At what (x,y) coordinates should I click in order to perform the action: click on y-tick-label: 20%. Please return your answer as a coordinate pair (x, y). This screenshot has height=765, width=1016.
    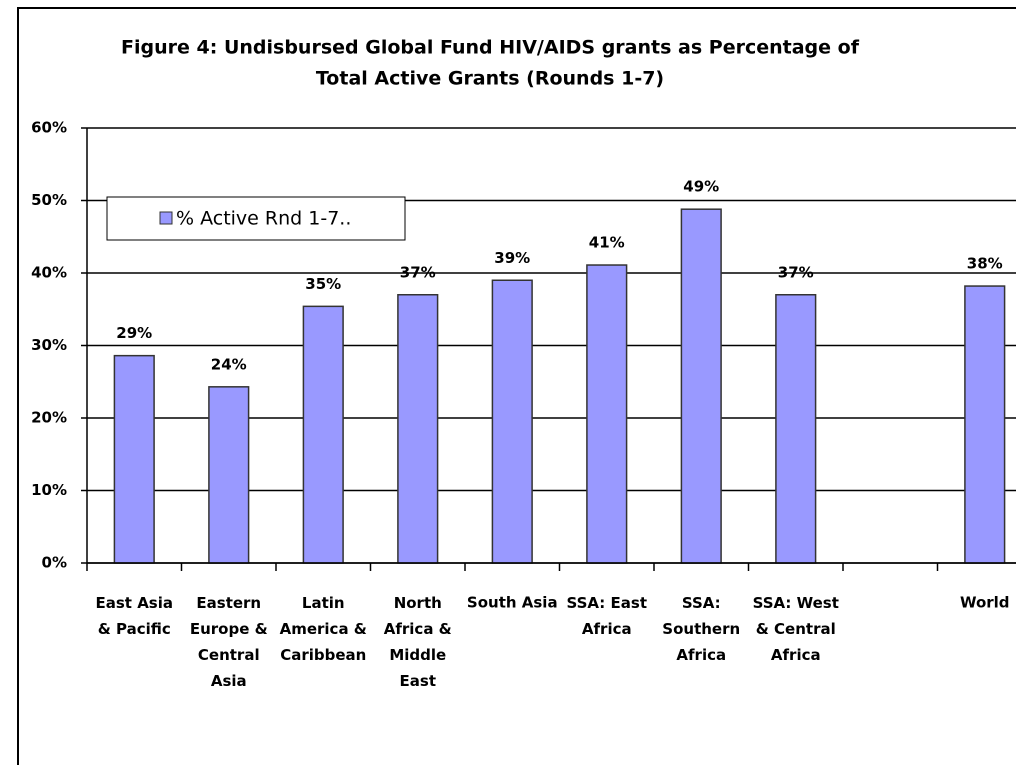
    Looking at the image, I should click on (49, 418).